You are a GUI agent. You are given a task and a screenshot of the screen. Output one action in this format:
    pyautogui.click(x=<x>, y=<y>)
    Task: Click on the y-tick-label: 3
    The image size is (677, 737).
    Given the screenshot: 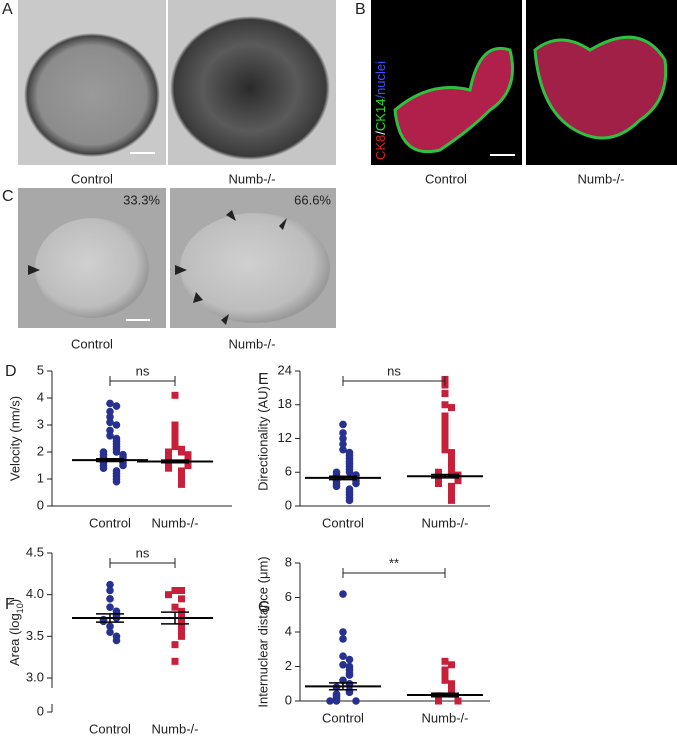 What is the action you would take?
    pyautogui.click(x=40, y=423)
    